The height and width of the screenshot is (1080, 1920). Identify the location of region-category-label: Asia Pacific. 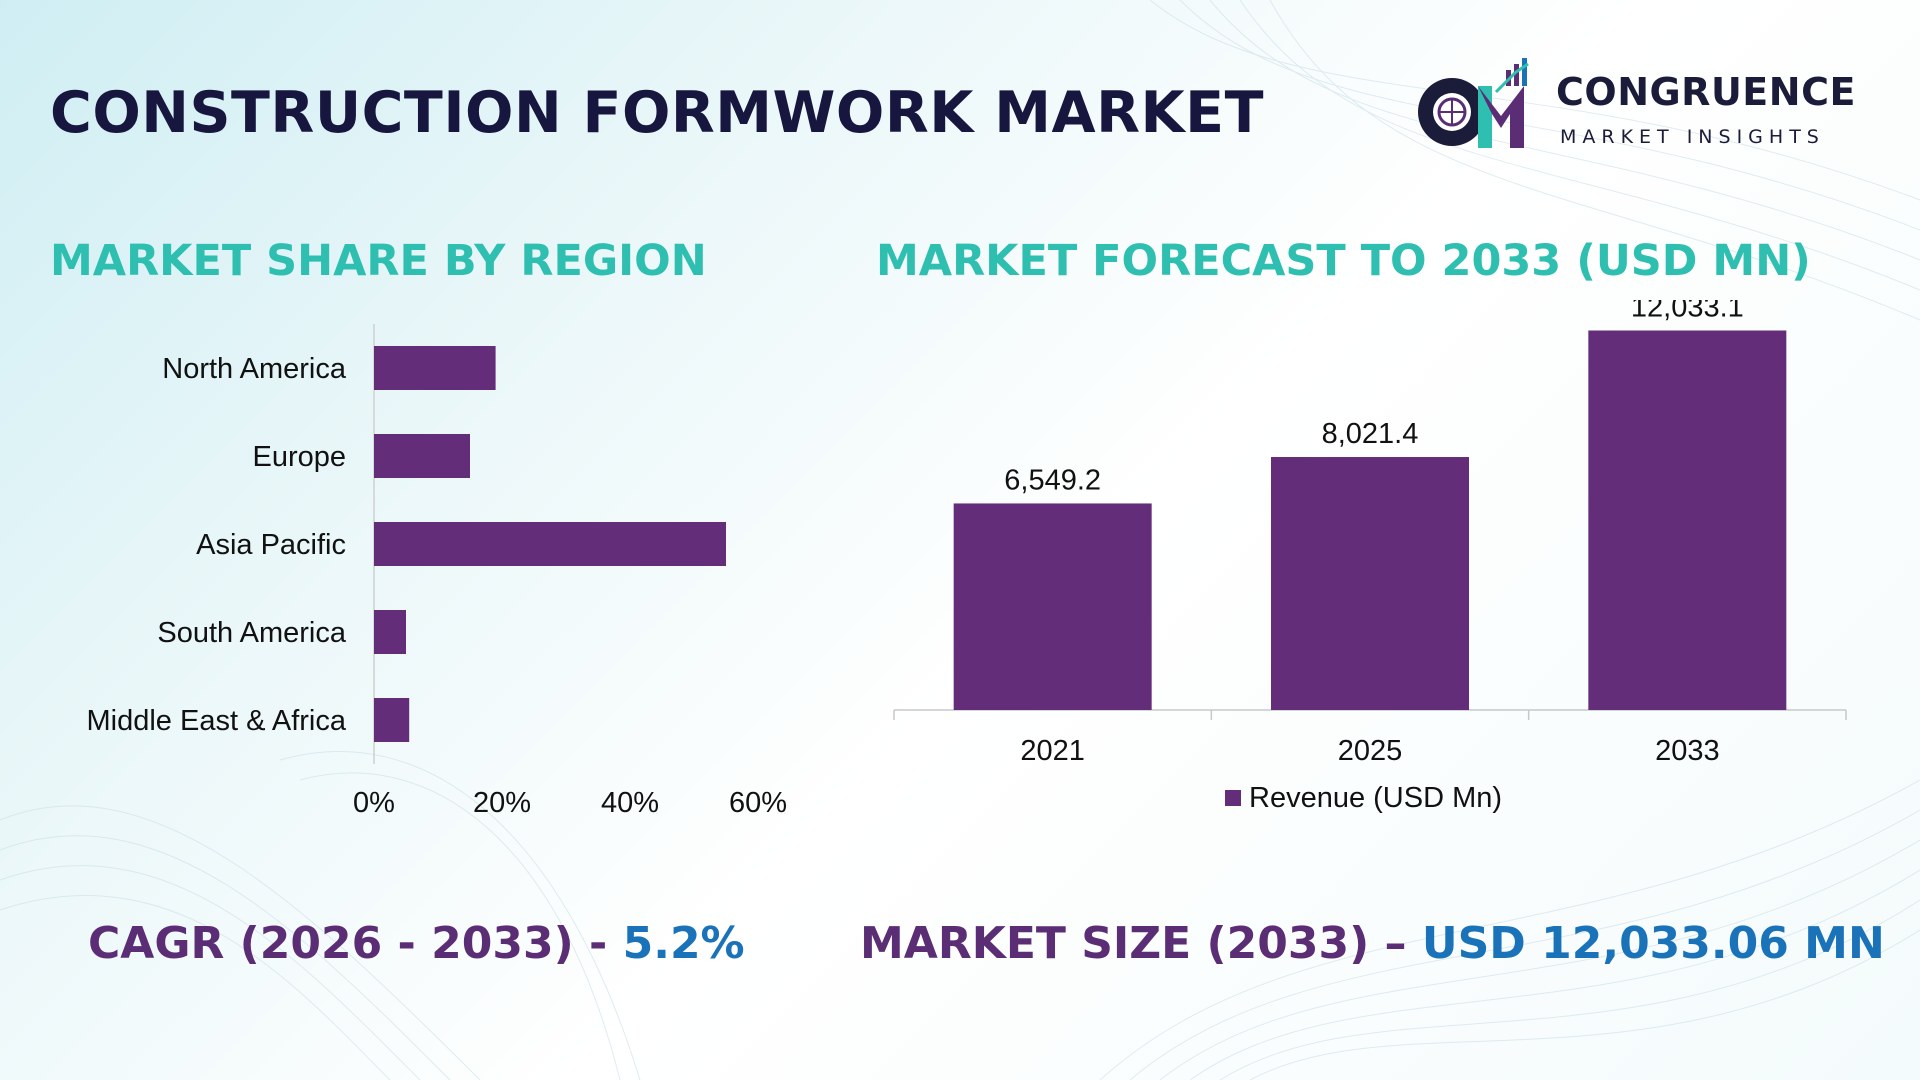
(271, 545).